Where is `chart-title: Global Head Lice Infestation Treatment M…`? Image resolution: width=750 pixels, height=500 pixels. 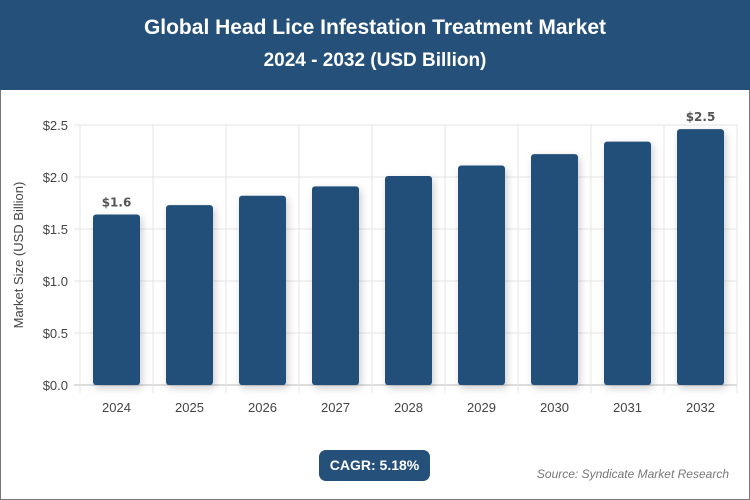 chart-title: Global Head Lice Infestation Treatment M… is located at coordinates (375, 27).